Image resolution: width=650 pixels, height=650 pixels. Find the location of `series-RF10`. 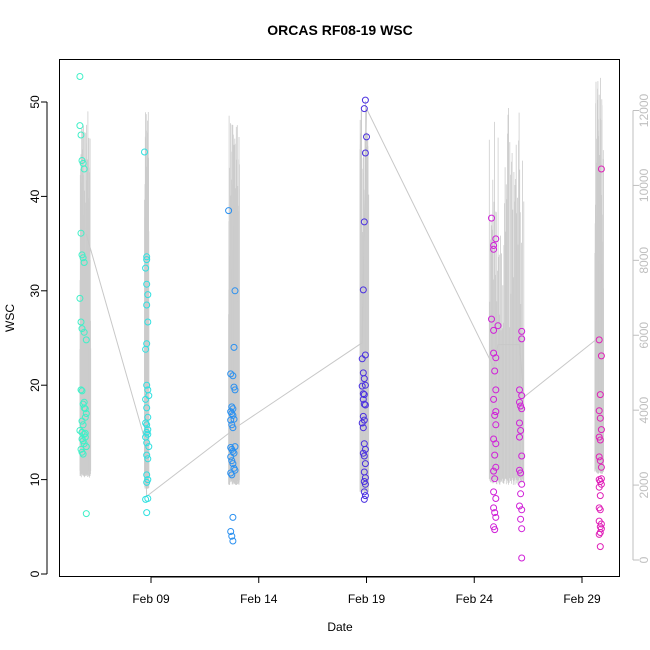

series-RF10 is located at coordinates (232, 376).